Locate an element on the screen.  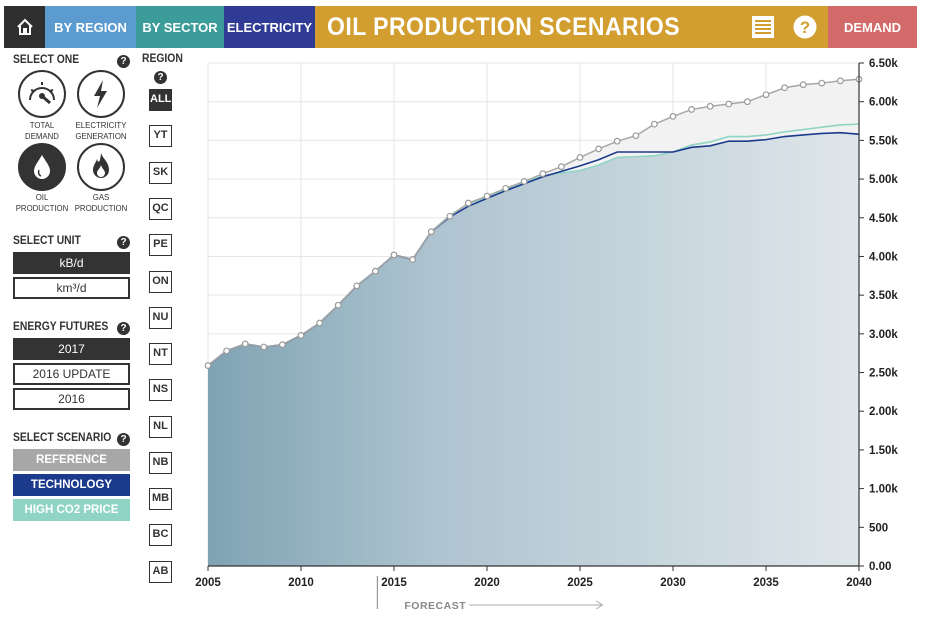
reference-point-2007 is located at coordinates (245, 344).